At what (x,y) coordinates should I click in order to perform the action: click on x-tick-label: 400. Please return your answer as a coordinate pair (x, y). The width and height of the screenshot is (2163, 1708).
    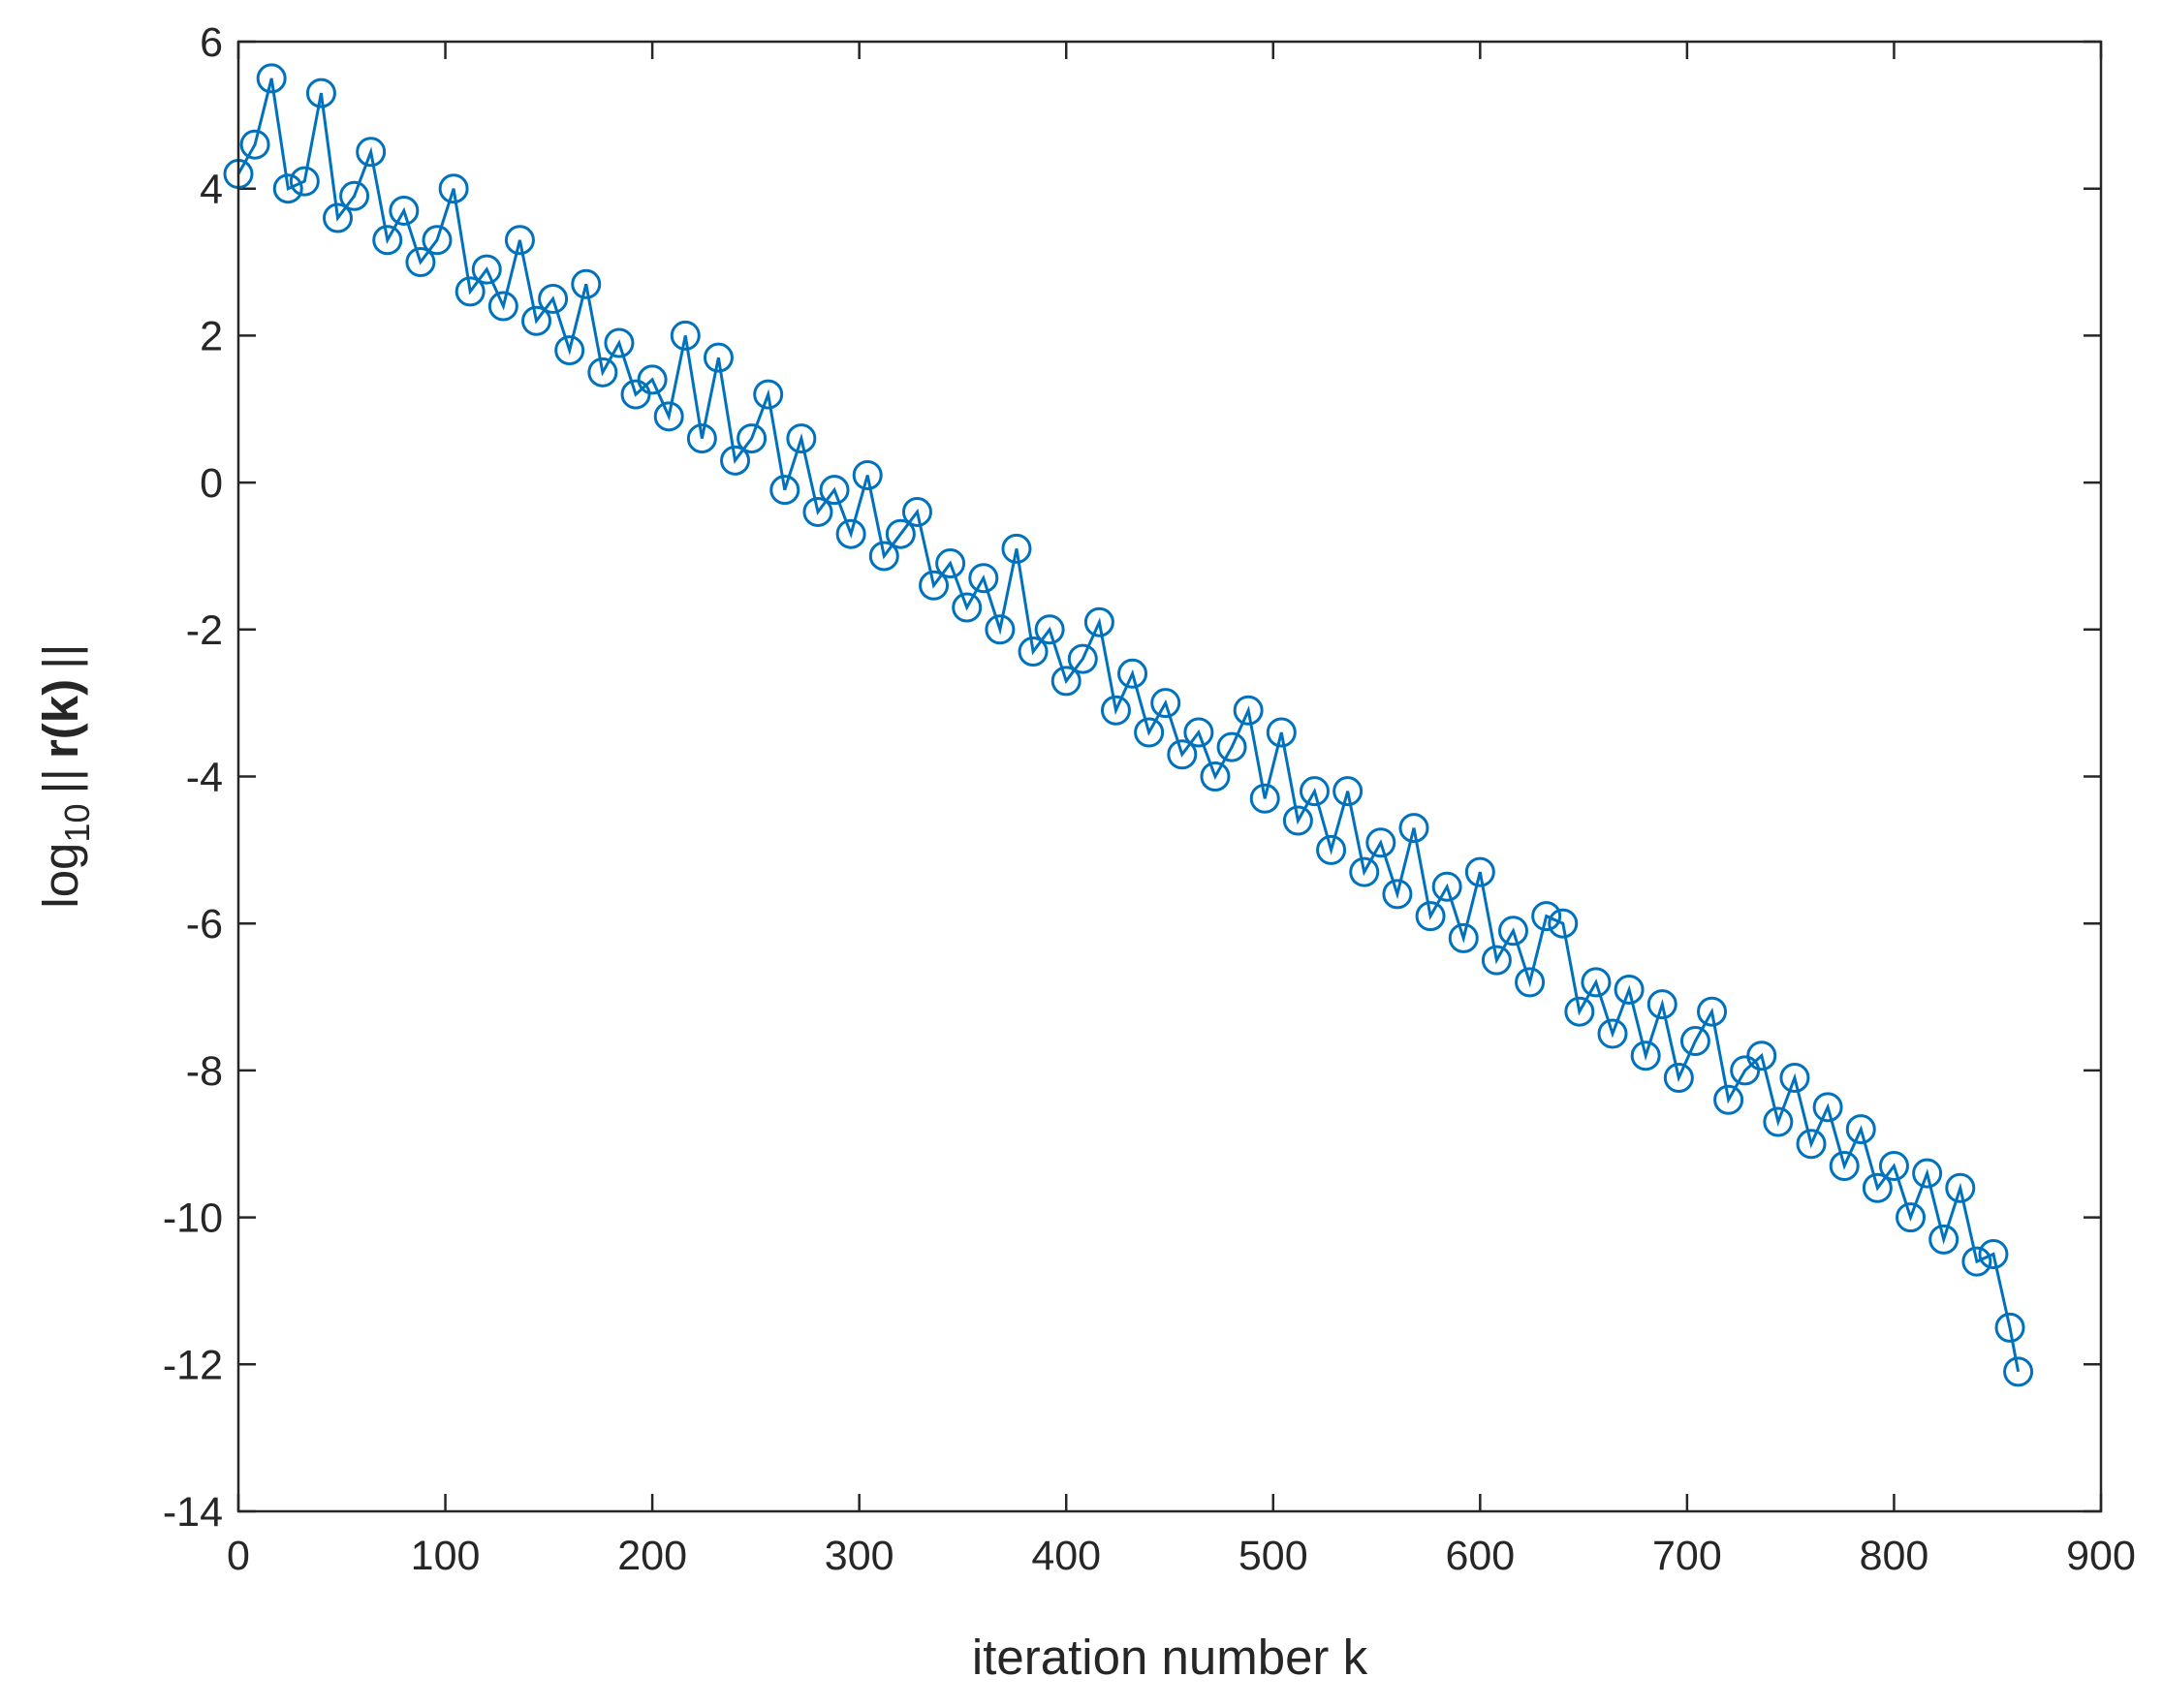
    Looking at the image, I should click on (1066, 1556).